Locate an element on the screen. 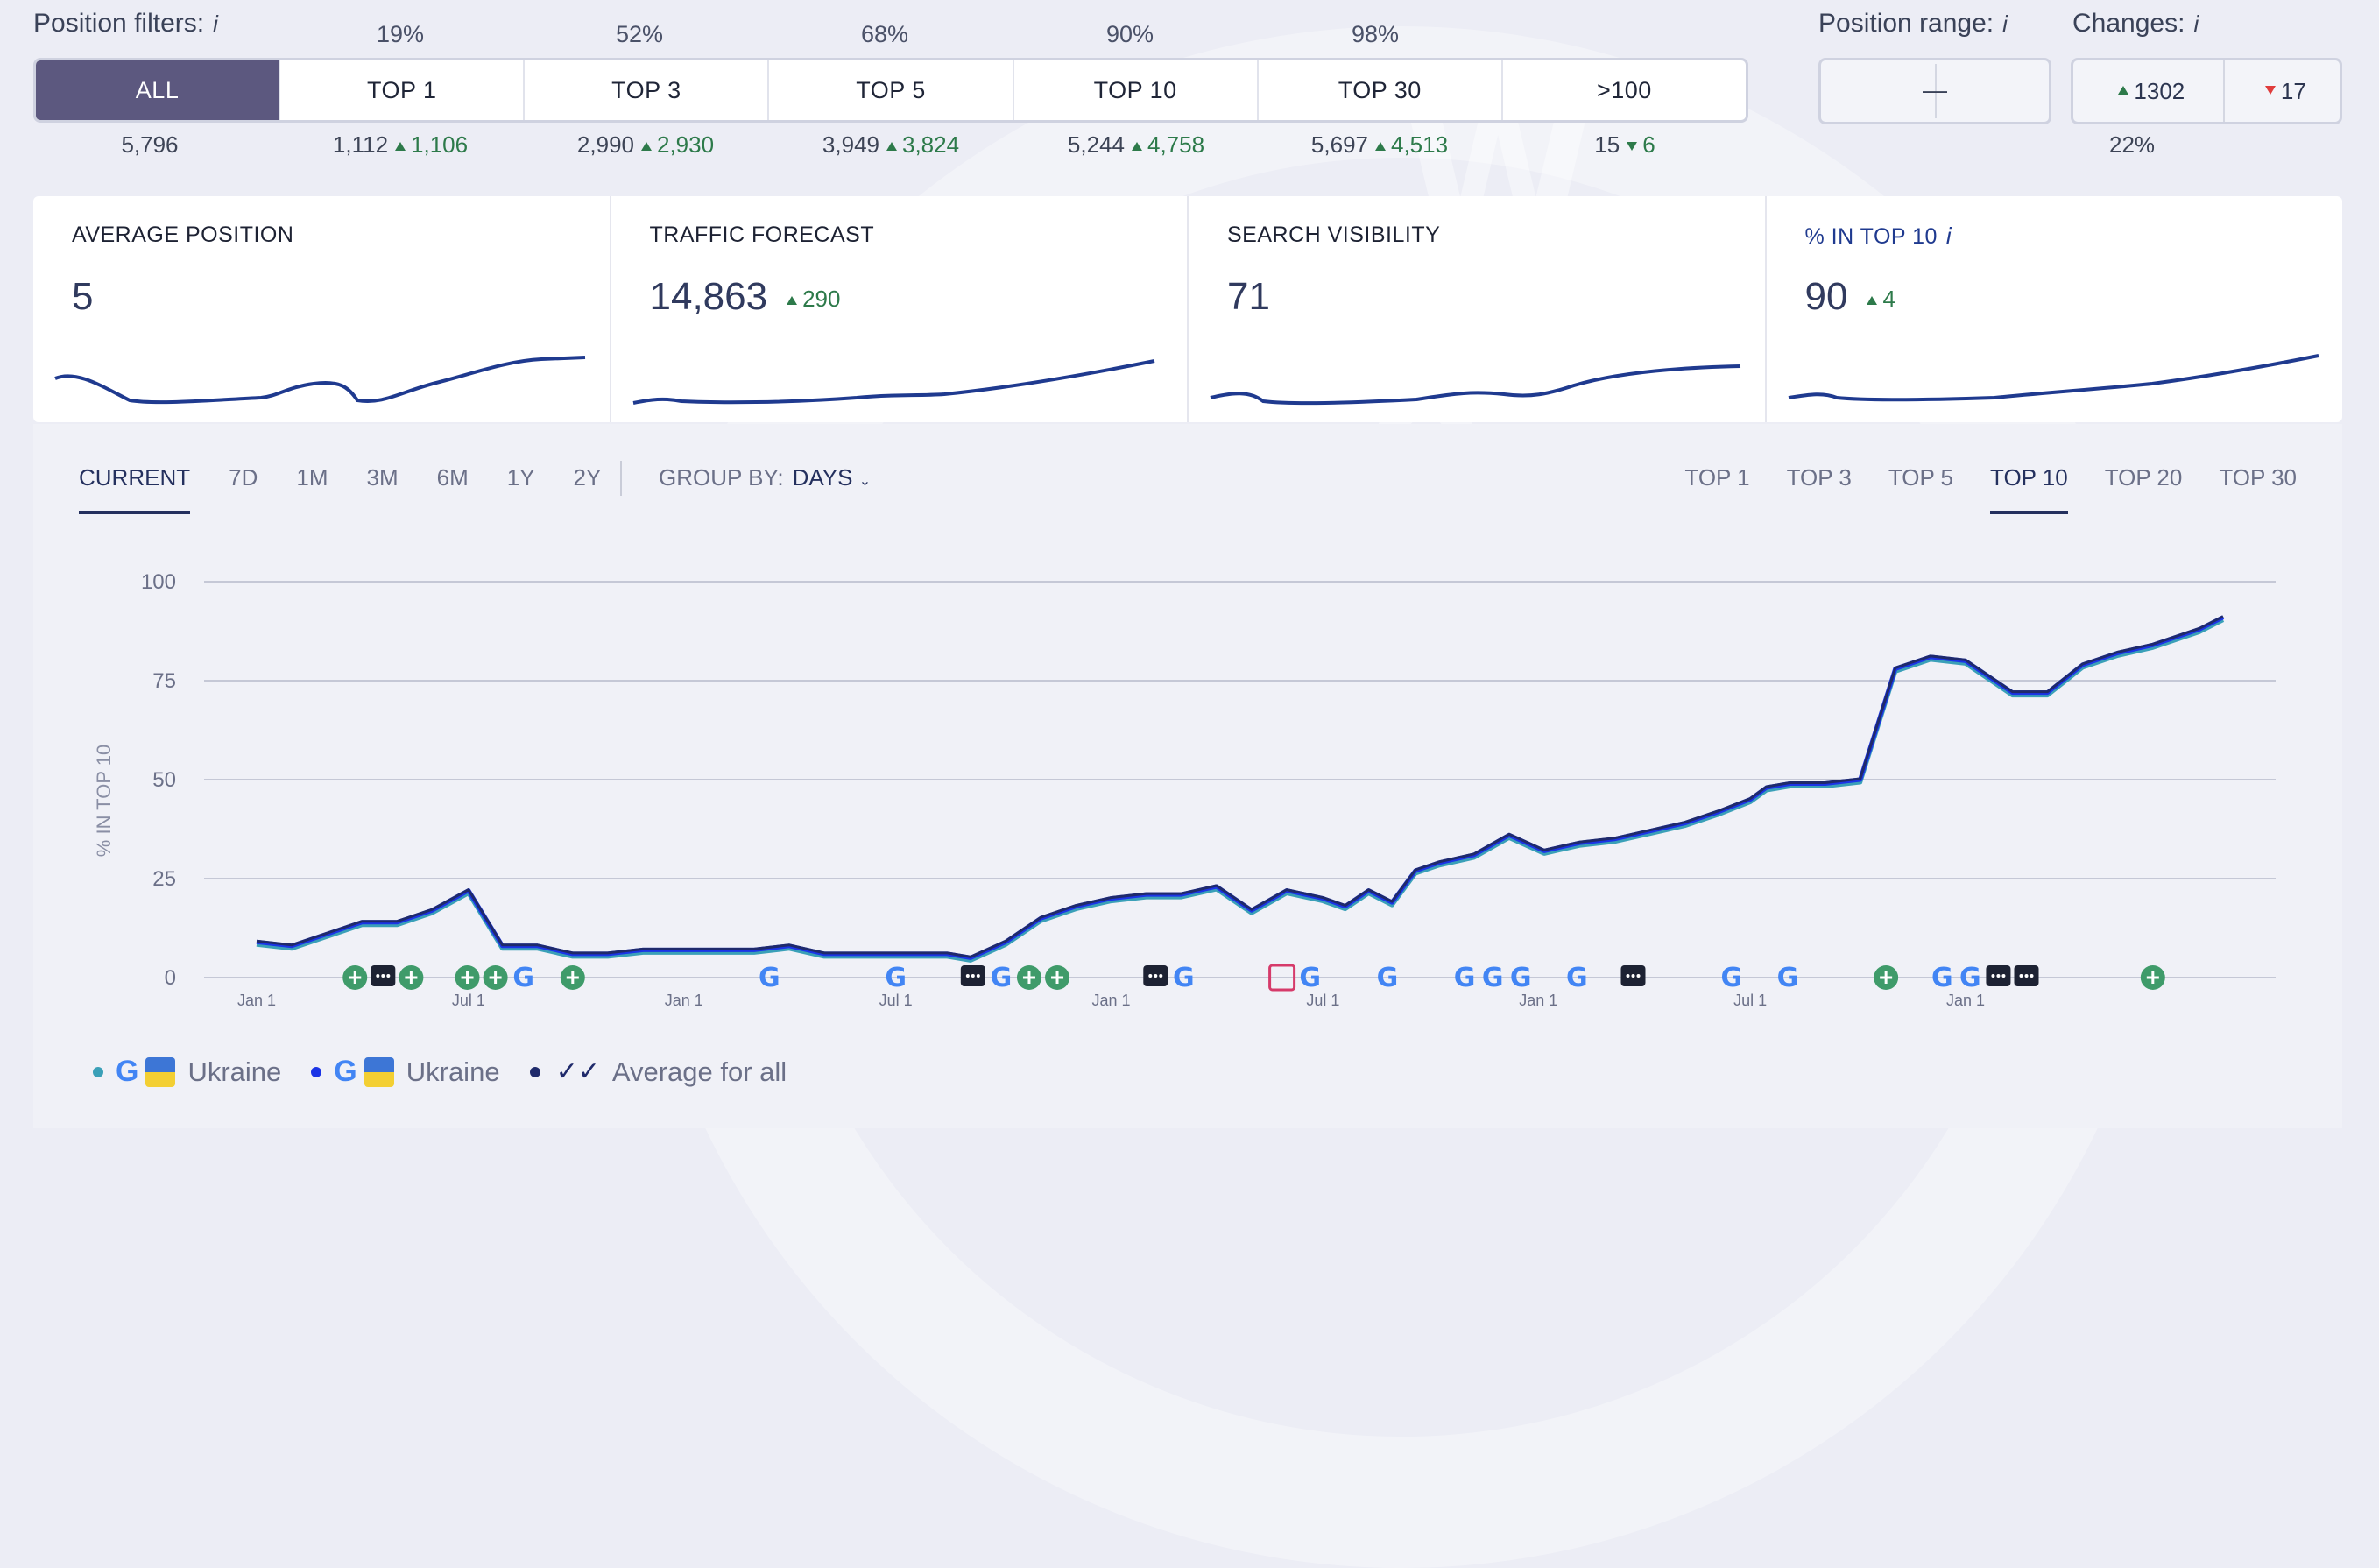 The width and height of the screenshot is (2379, 1568). tab-top3: TOP 3 is located at coordinates (1819, 477).